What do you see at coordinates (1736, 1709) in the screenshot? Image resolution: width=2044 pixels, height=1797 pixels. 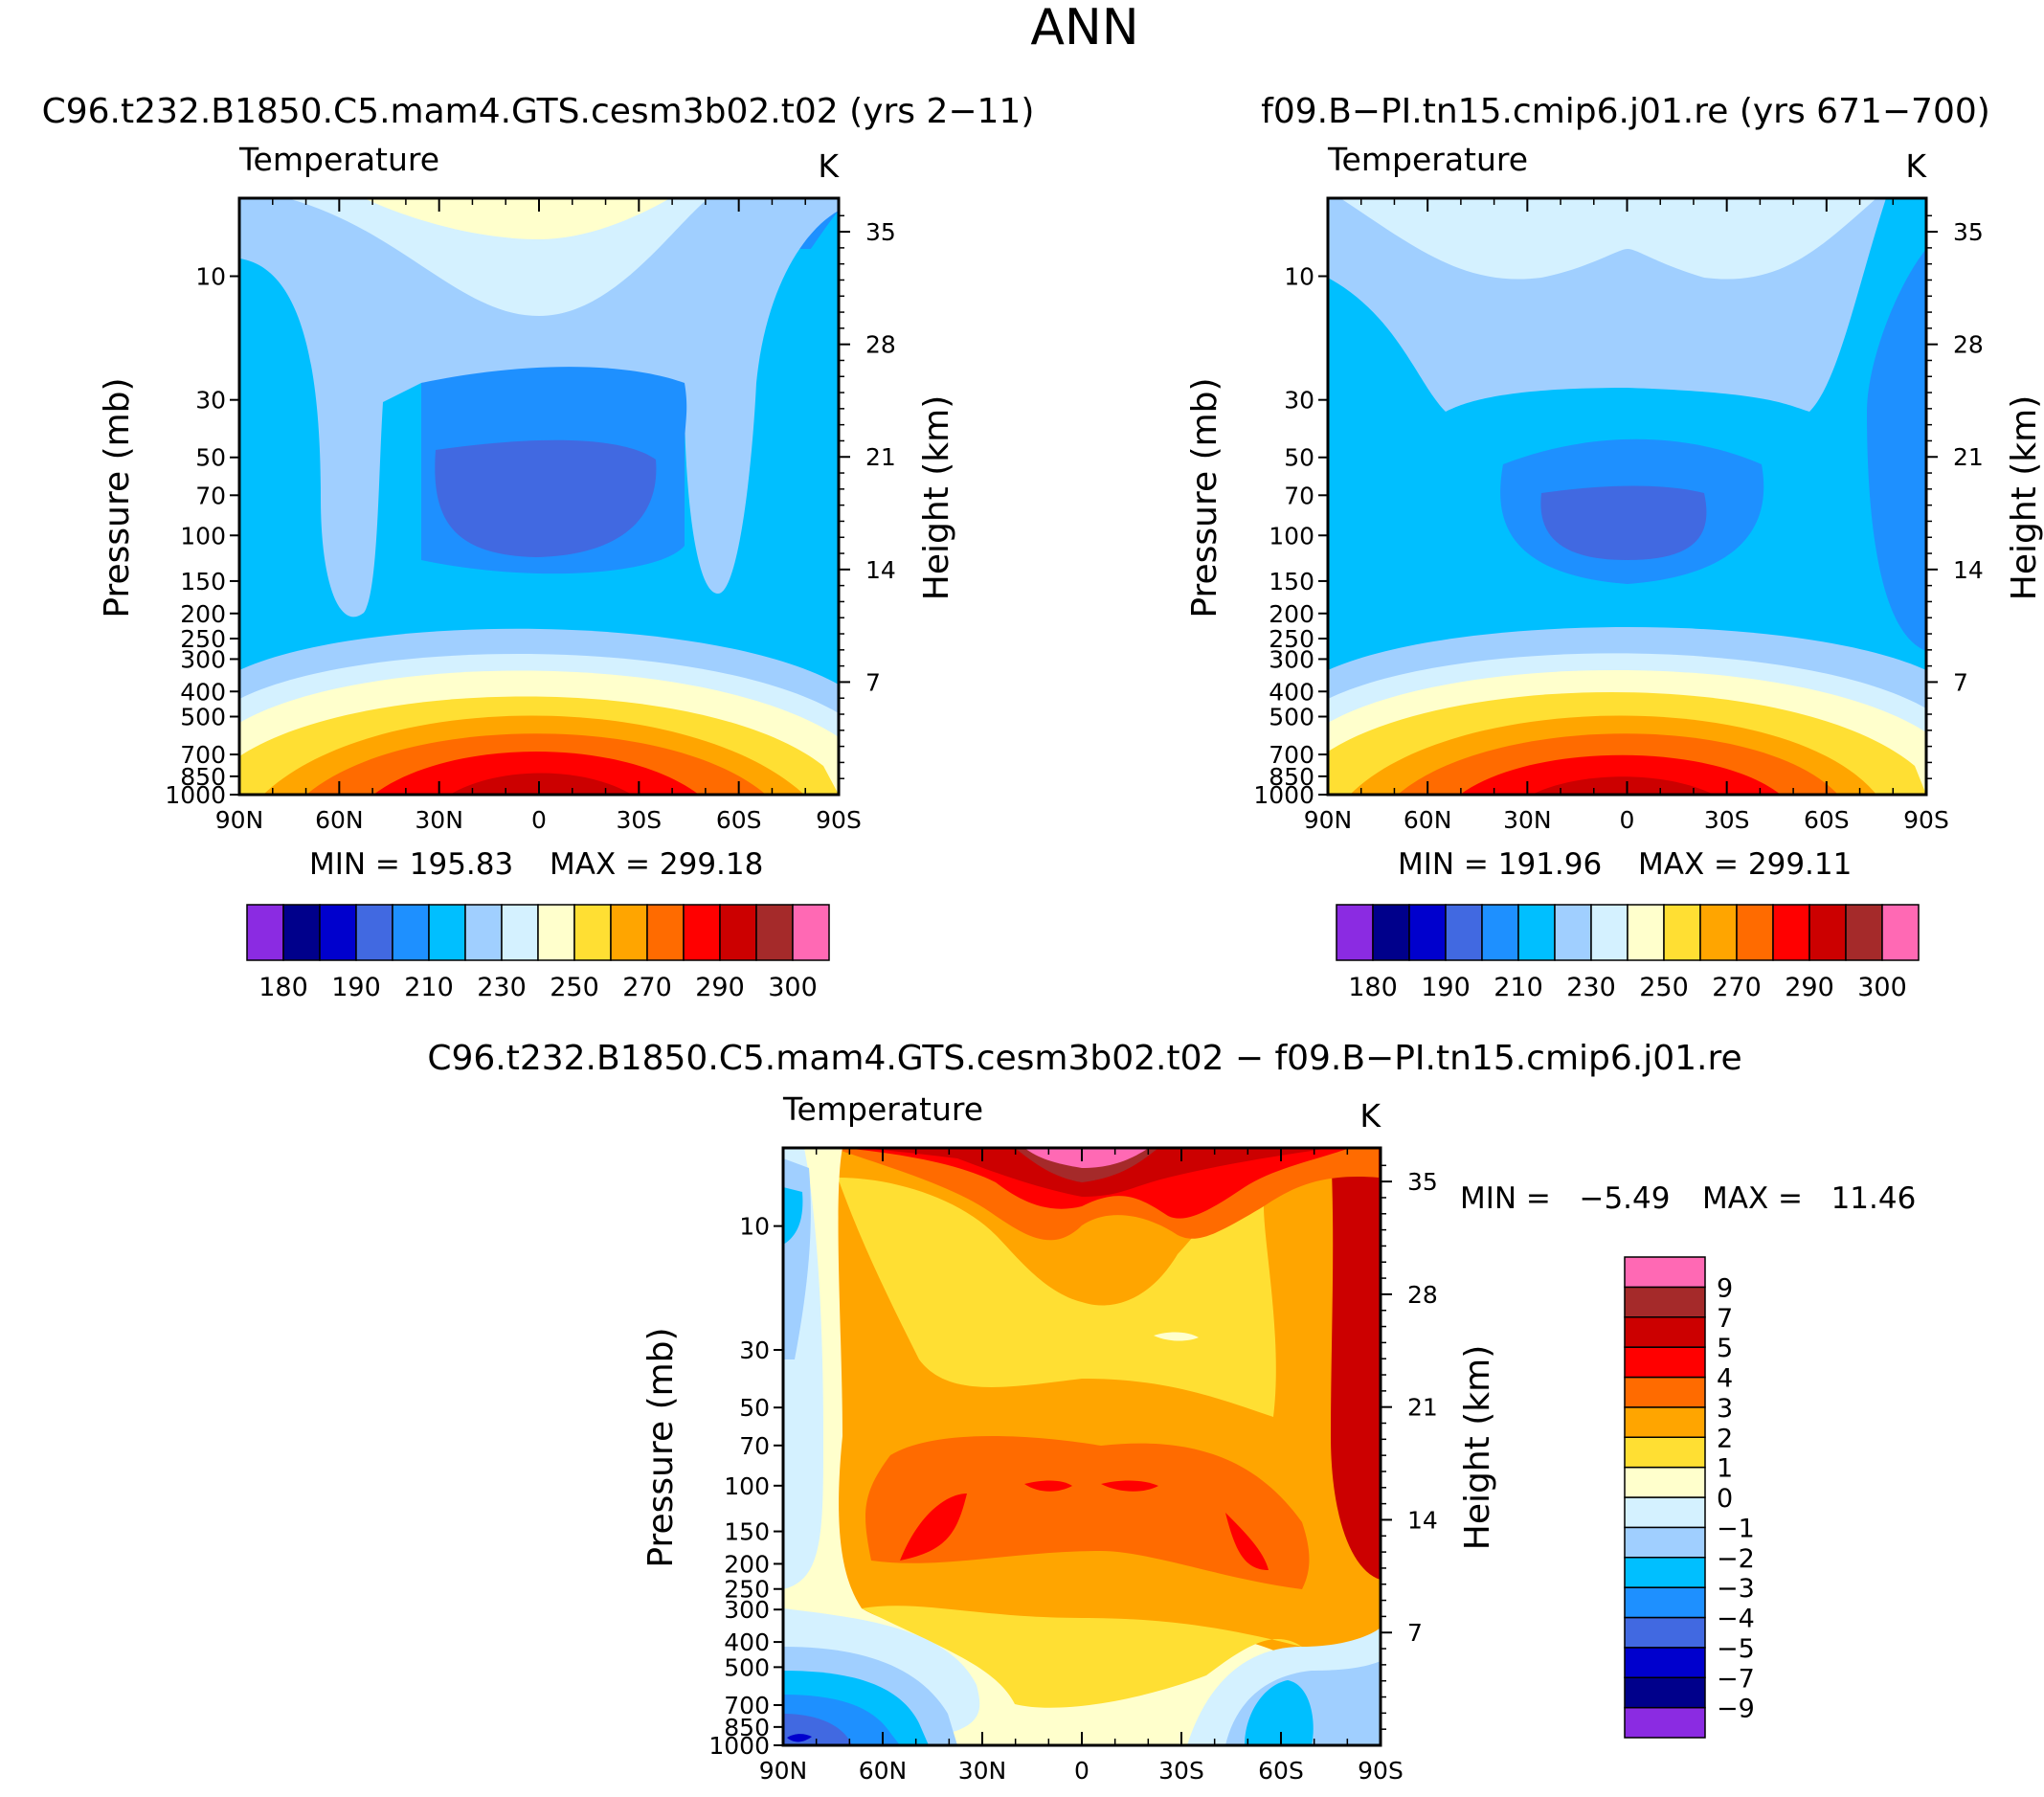 I see `colorbar-label: −9` at bounding box center [1736, 1709].